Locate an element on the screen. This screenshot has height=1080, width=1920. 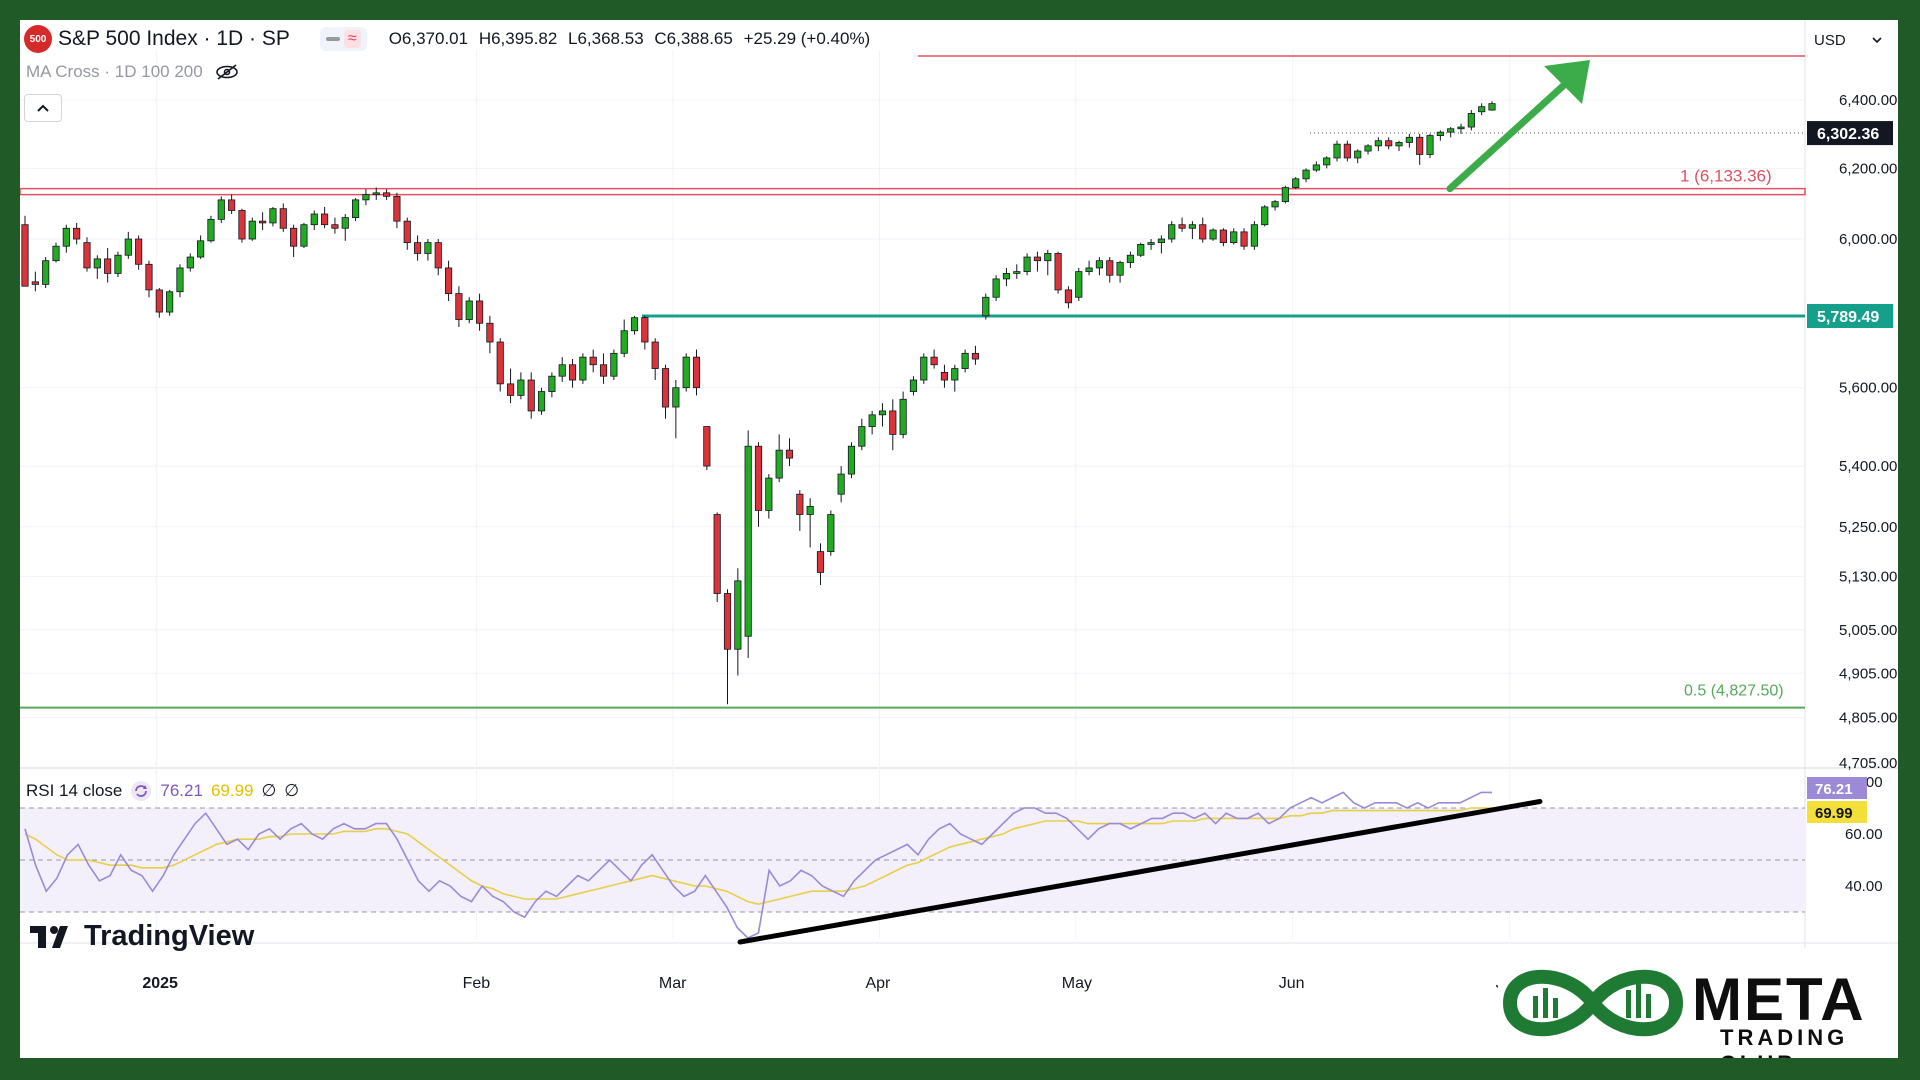
minus-icon is located at coordinates (332, 39).